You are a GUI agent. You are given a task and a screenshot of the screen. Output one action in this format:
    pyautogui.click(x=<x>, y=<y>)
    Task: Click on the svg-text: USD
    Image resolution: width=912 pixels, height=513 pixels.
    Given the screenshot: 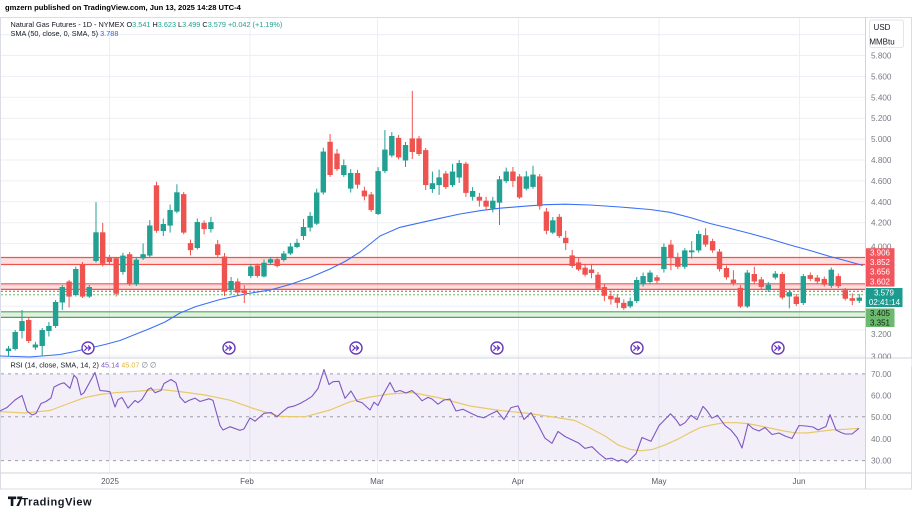 What is the action you would take?
    pyautogui.click(x=882, y=27)
    